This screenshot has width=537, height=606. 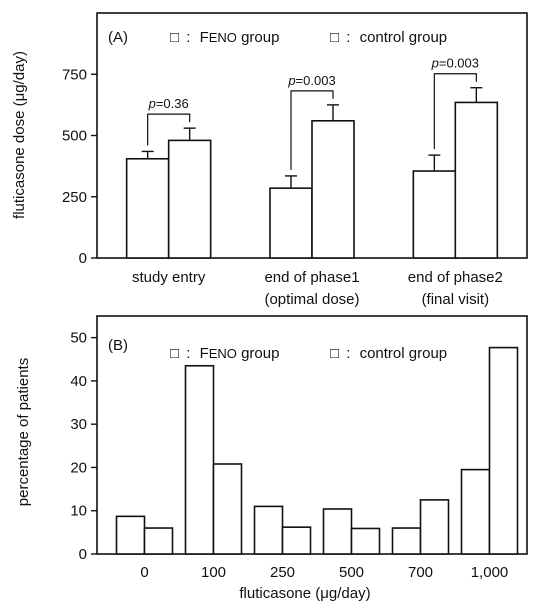 What do you see at coordinates (169, 277) in the screenshot?
I see `x-category-label: study entry` at bounding box center [169, 277].